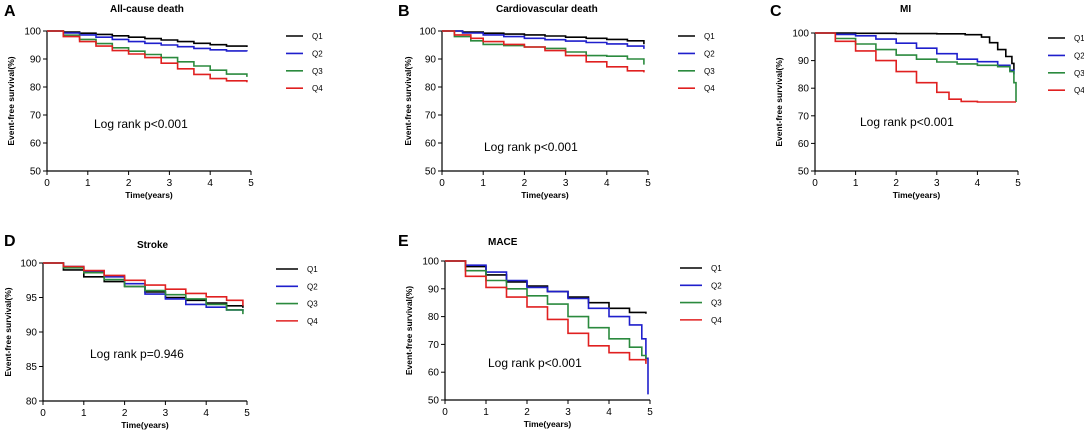 This screenshot has width=1084, height=442. Describe the element at coordinates (905, 9) in the screenshot. I see `panel-title: MI` at that location.